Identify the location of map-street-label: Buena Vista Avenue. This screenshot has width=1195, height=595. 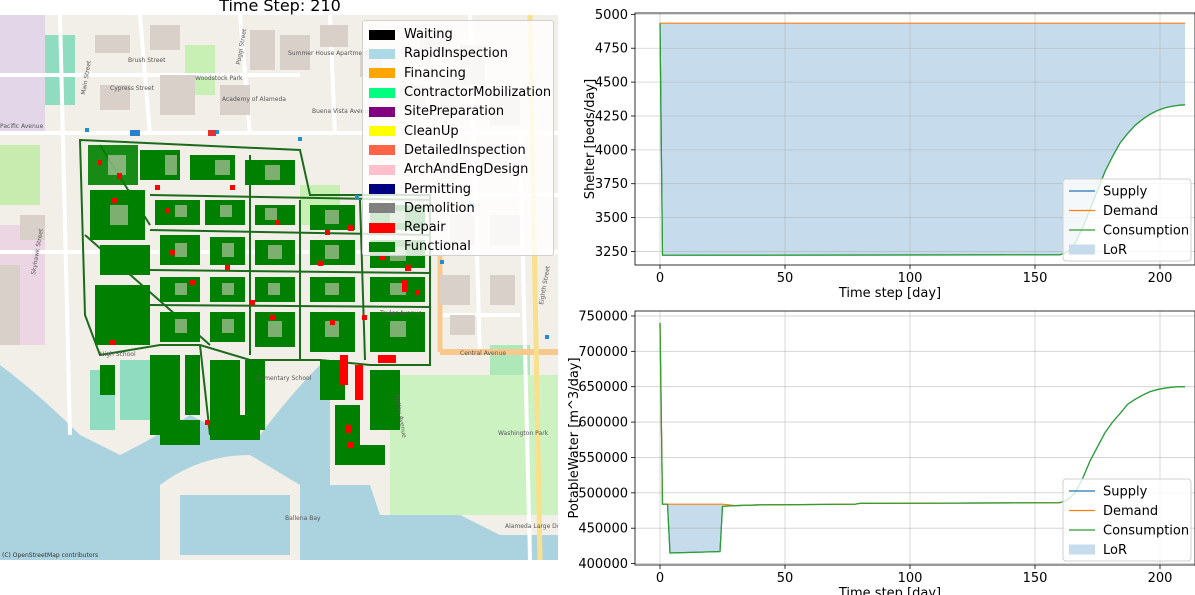
(342, 111).